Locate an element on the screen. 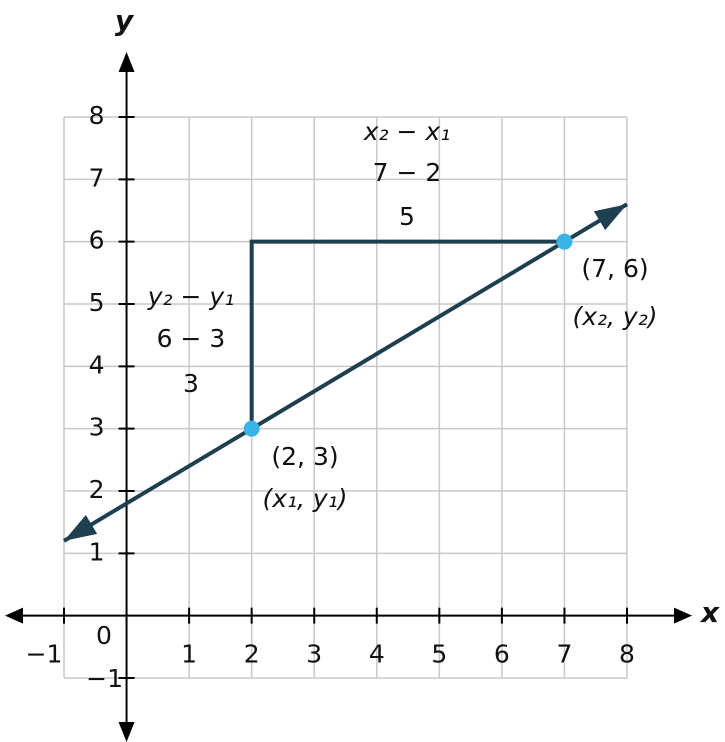 Image resolution: width=725 pixels, height=742 pixels. slope-triangle is located at coordinates (407, 334).